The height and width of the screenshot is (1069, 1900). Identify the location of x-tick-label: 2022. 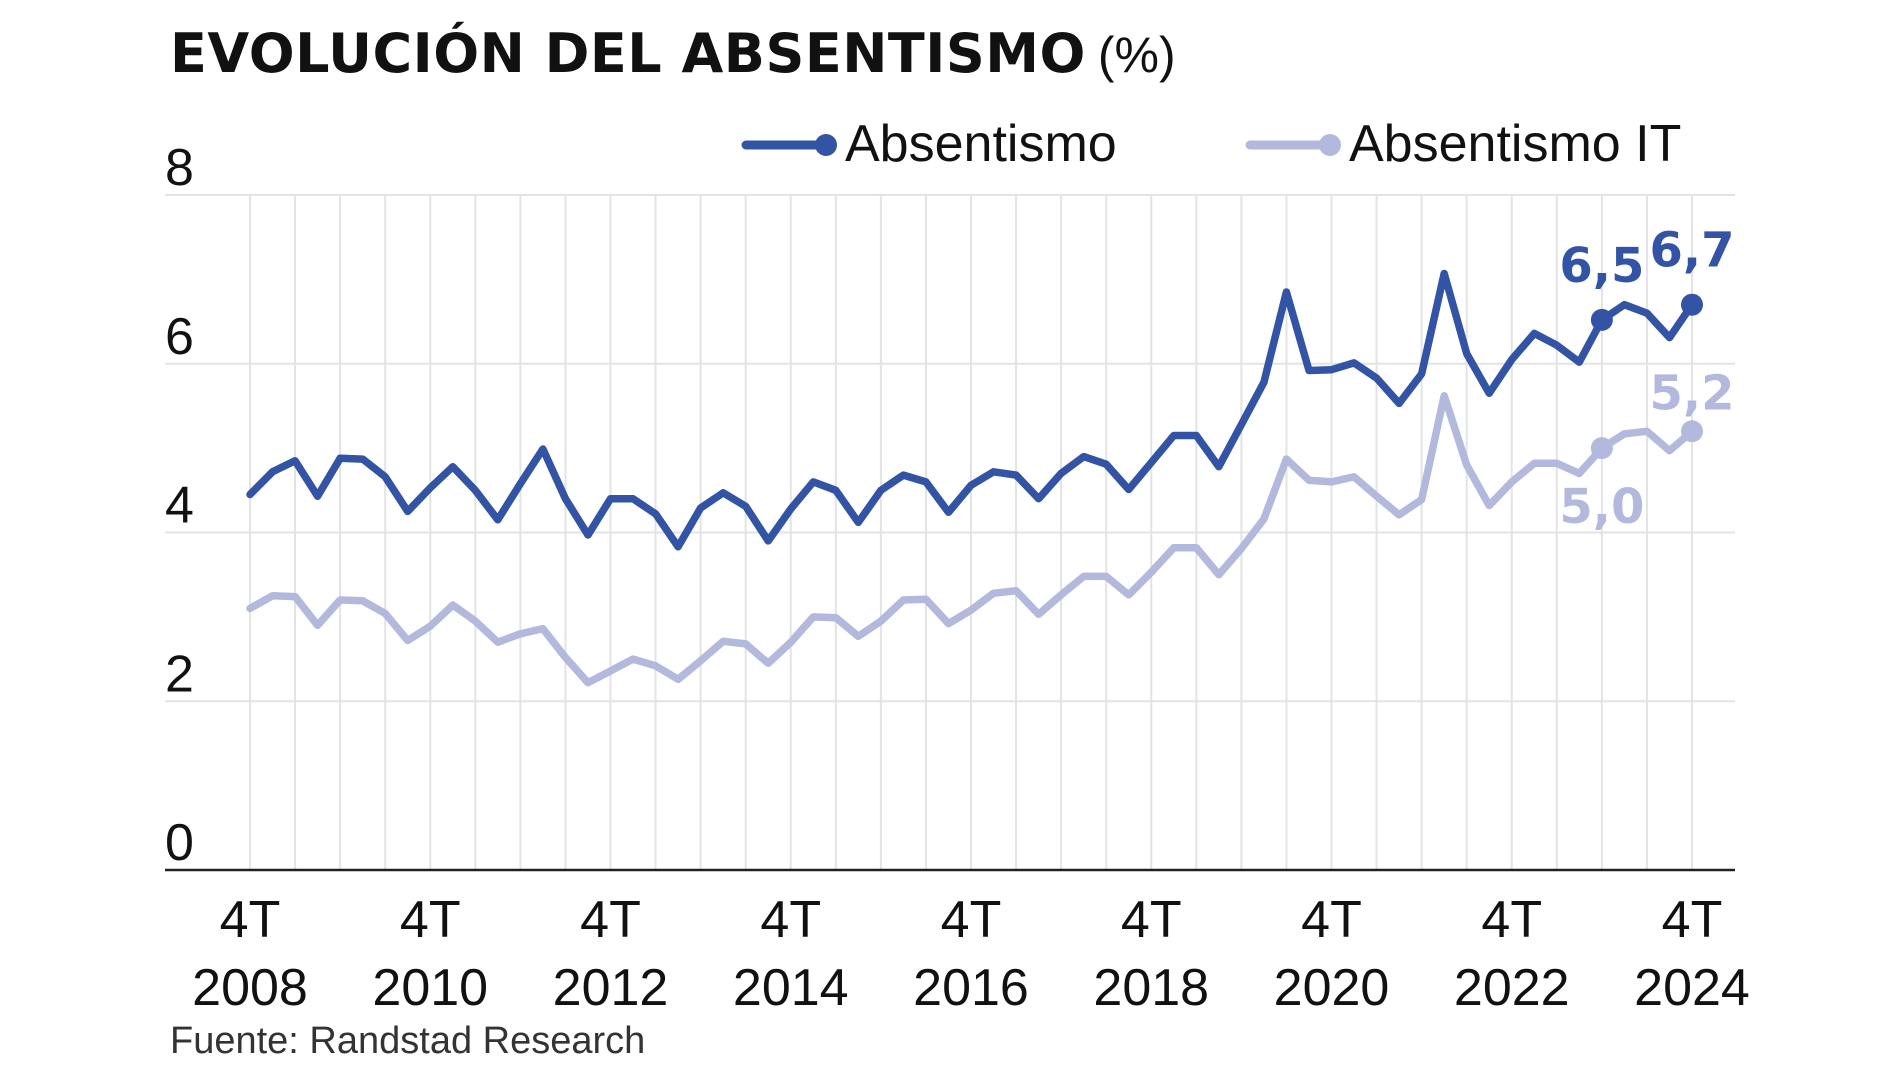
(1512, 988).